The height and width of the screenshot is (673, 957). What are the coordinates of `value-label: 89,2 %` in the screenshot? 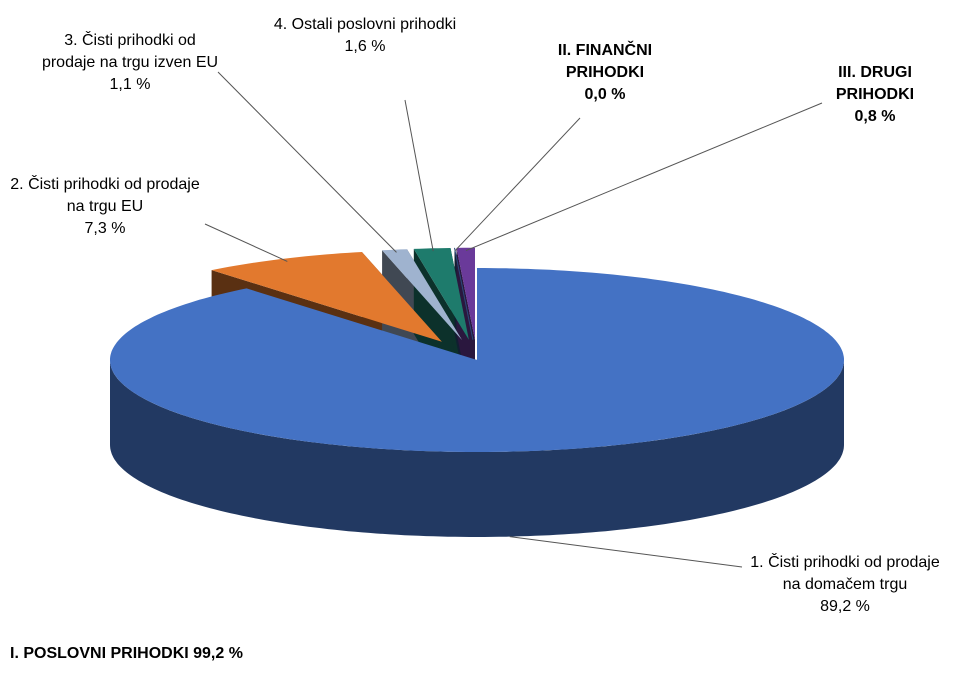 It's located at (845, 606).